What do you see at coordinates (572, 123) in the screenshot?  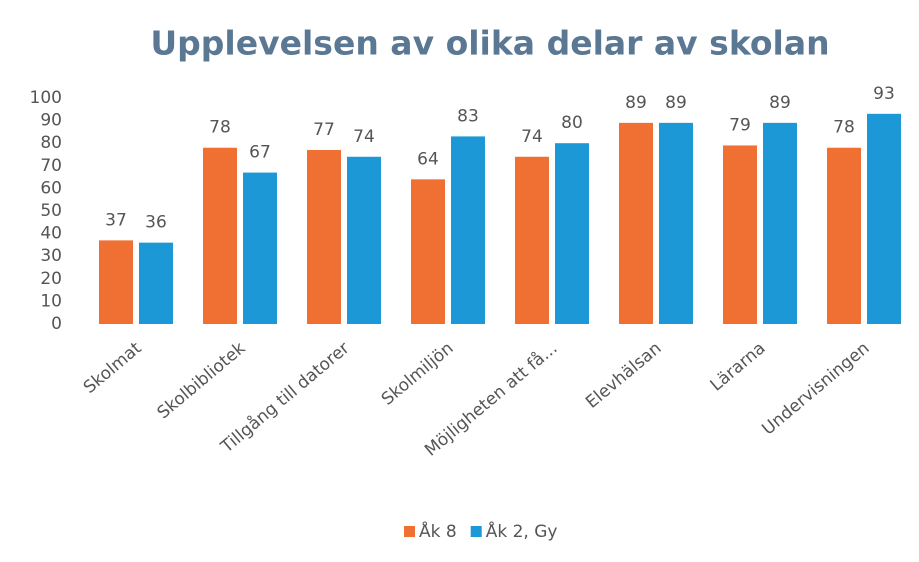 I see `value-label: 80` at bounding box center [572, 123].